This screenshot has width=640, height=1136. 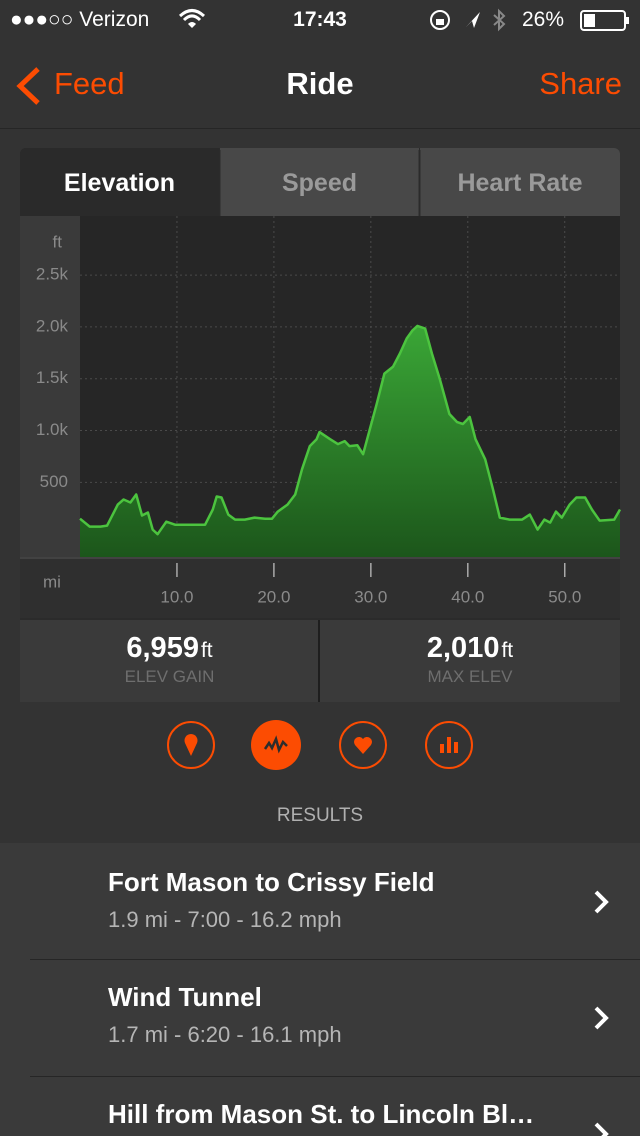 I want to click on tab-heart-rate: Heart Rate, so click(x=520, y=182).